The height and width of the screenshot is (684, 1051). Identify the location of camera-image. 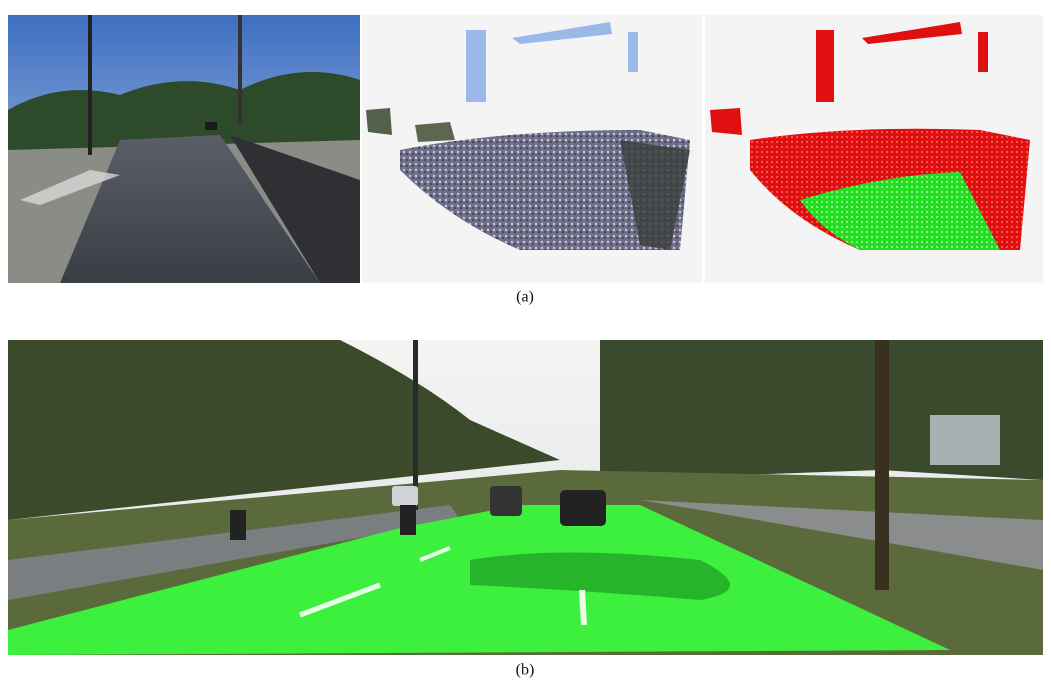
(184, 149).